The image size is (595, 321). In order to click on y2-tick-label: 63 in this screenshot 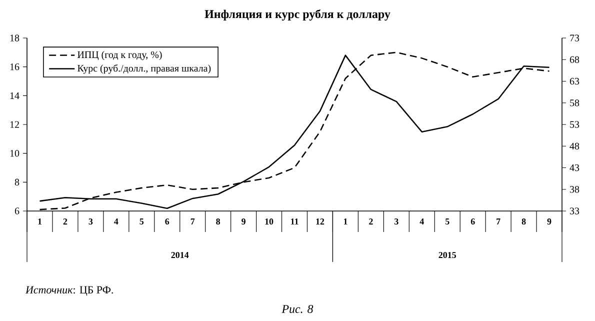, I will do `click(575, 81)`.